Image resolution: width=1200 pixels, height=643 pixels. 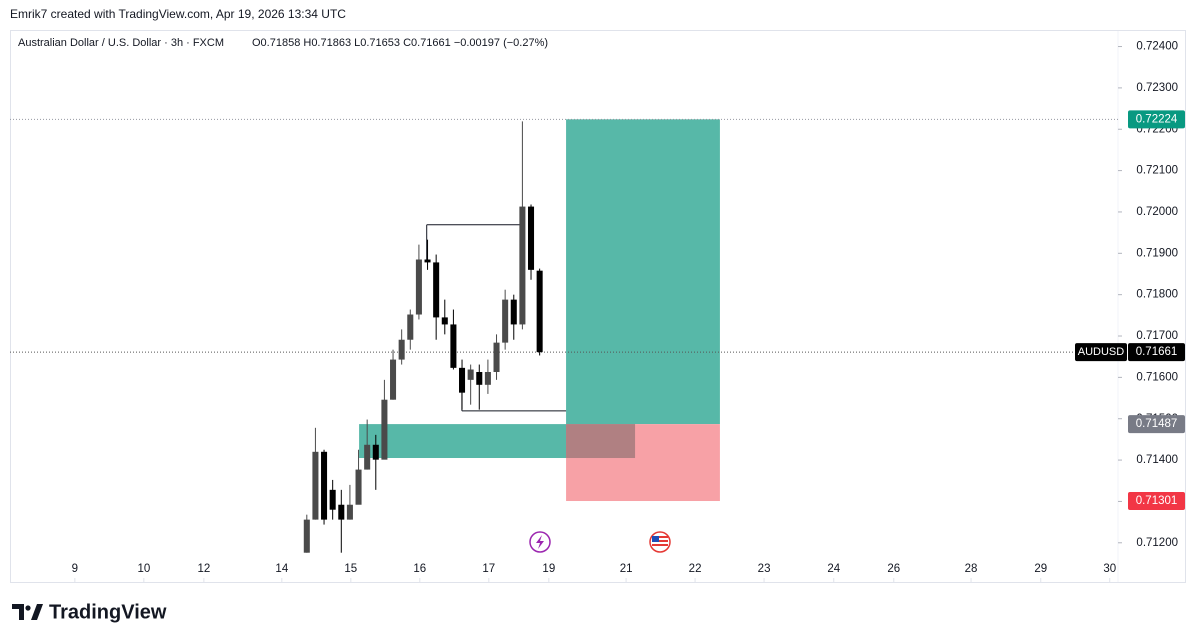 I want to click on target-zone, so click(x=643, y=272).